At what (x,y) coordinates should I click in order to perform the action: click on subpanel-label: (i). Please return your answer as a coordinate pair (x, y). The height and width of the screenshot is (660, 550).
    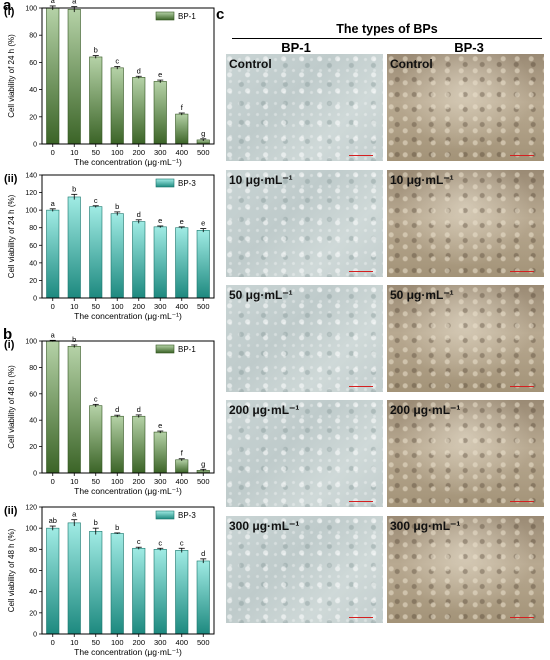
    Looking at the image, I should click on (9, 345).